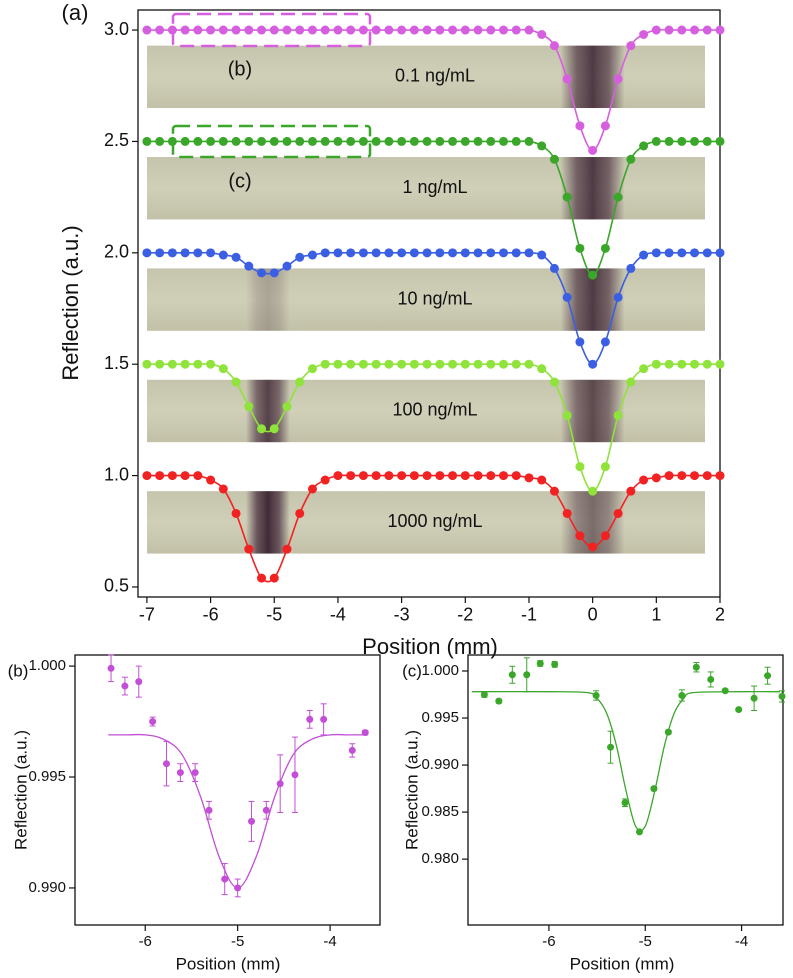 The width and height of the screenshot is (793, 978). I want to click on x-tick-label: -6, so click(145, 941).